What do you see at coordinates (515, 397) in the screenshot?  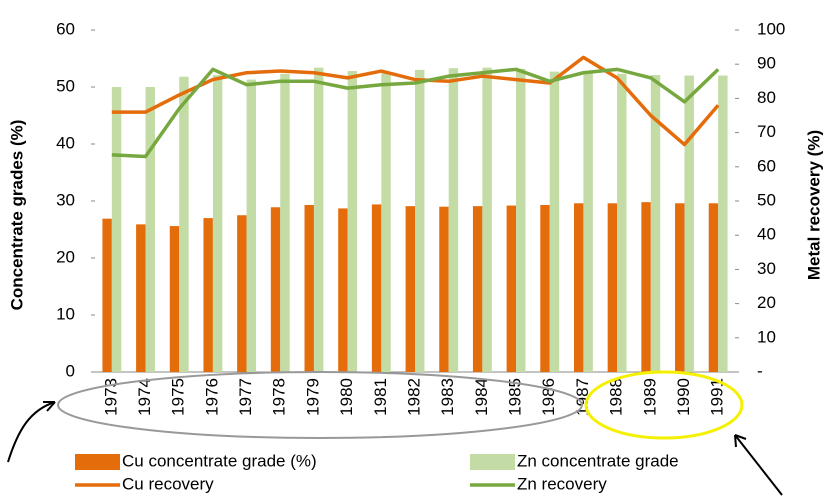 I see `x-tick-label: 1985` at bounding box center [515, 397].